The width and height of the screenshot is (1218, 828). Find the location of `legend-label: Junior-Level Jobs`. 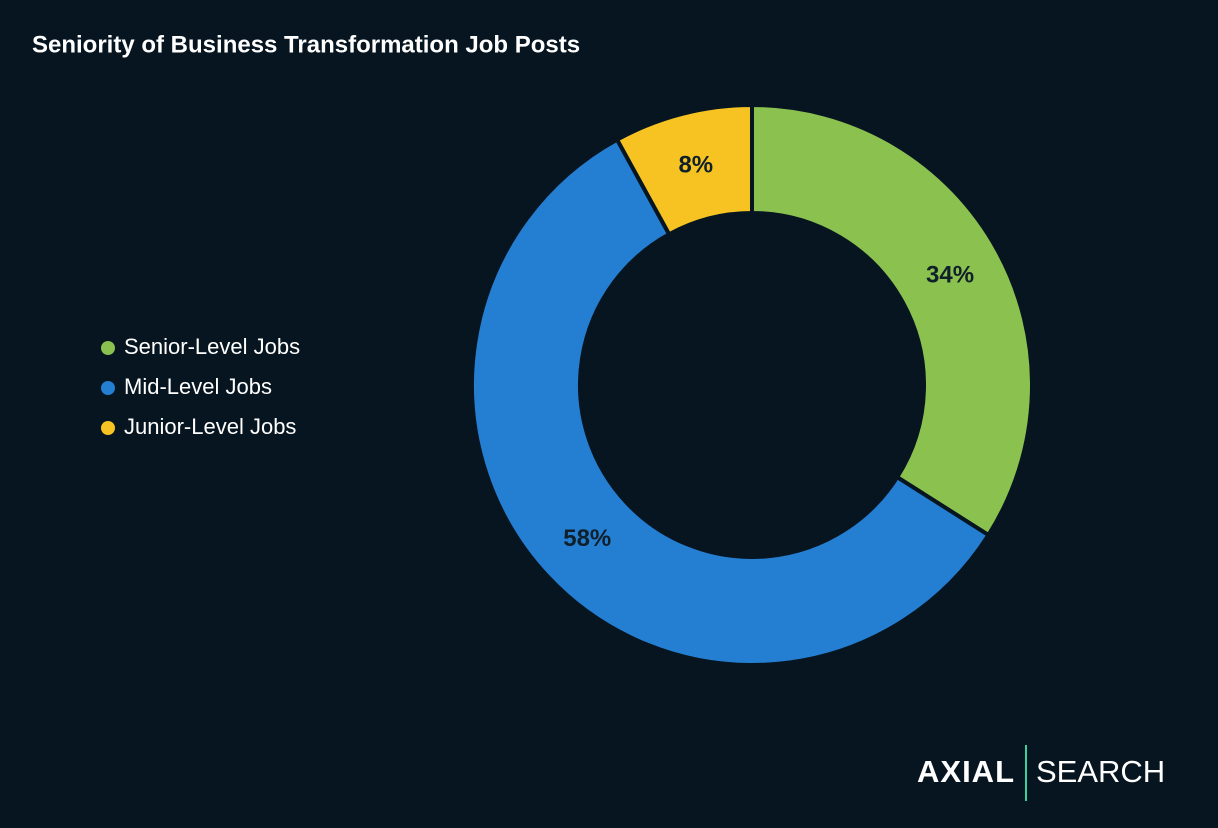

legend-label: Junior-Level Jobs is located at coordinates (210, 426).